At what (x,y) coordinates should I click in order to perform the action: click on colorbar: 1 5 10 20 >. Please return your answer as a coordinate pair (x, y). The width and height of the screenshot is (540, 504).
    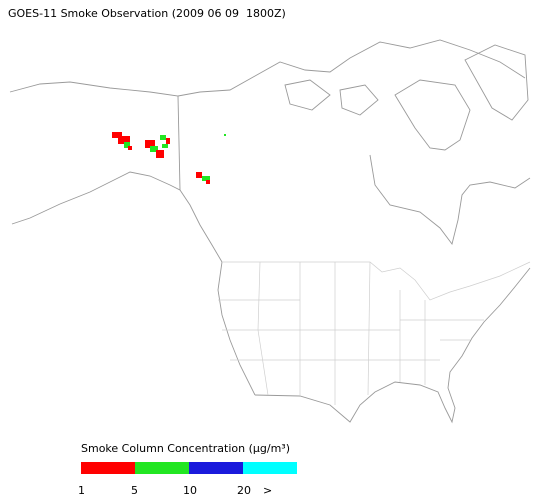
    Looking at the image, I should click on (187, 479).